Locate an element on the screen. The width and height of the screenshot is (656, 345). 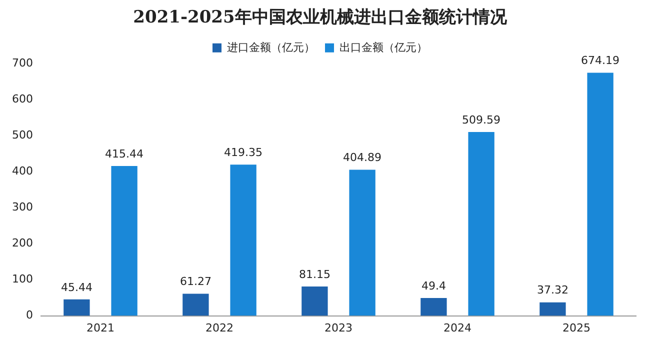
y-tick-label: 200 is located at coordinates (22, 243).